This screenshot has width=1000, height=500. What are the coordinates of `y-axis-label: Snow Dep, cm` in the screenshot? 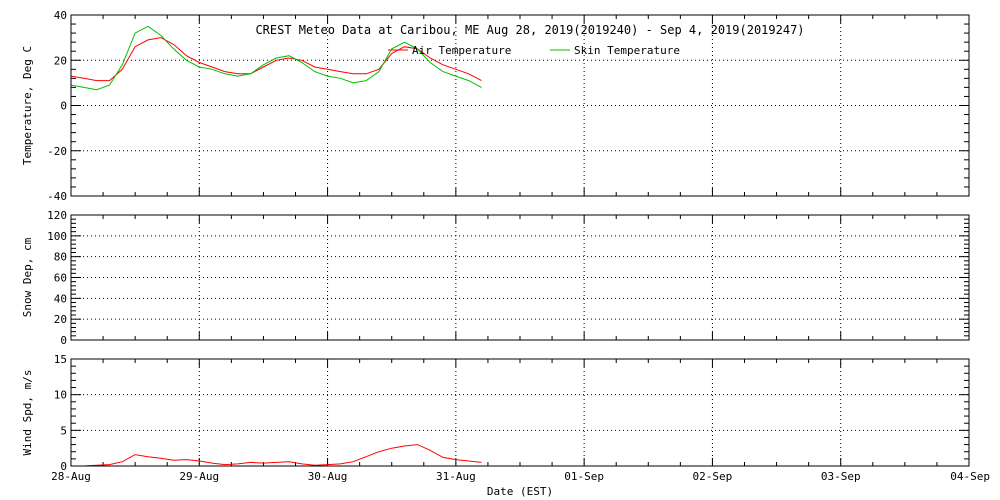 It's located at (27, 277).